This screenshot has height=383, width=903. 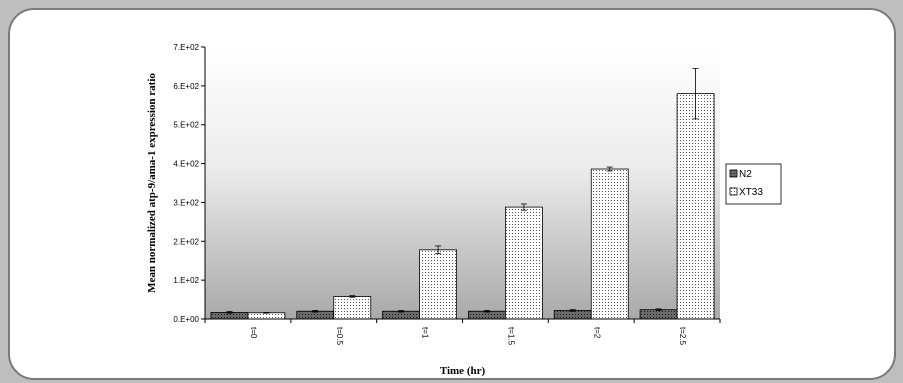 I want to click on y-tick-label: 2.E+02, so click(x=186, y=241).